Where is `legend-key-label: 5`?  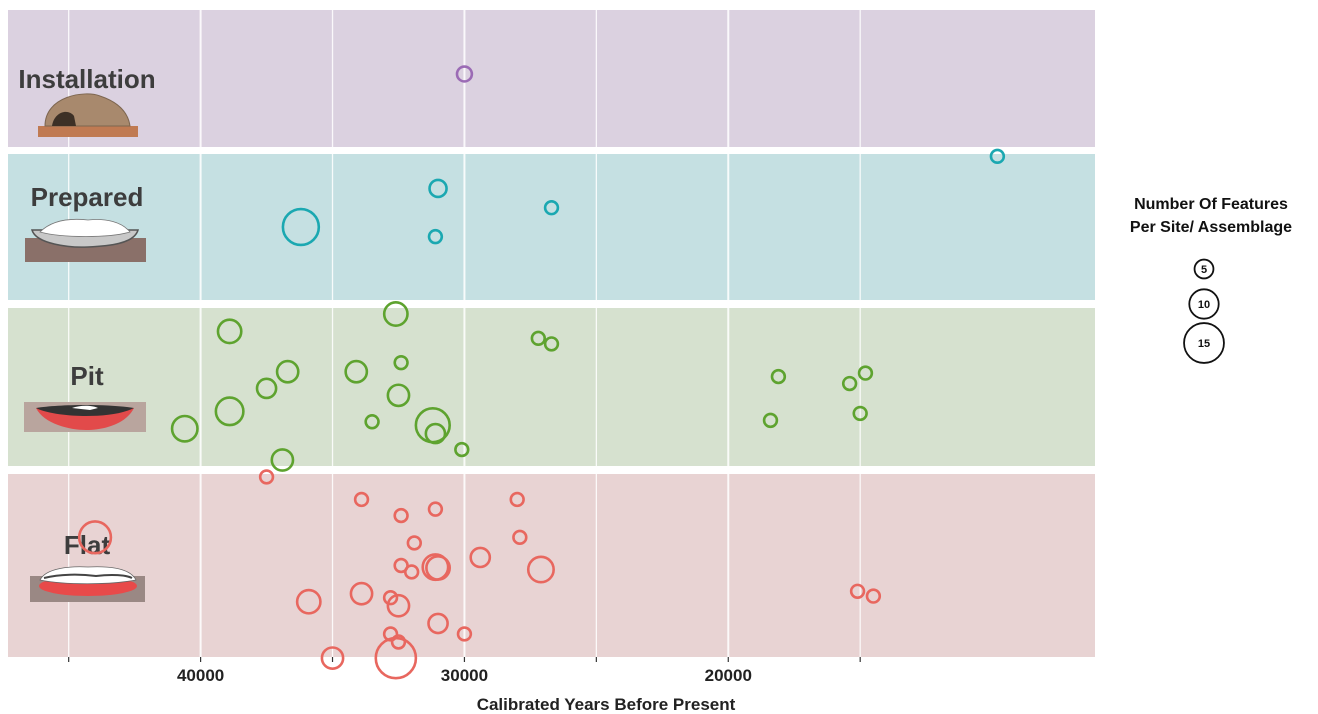 legend-key-label: 5 is located at coordinates (1204, 270).